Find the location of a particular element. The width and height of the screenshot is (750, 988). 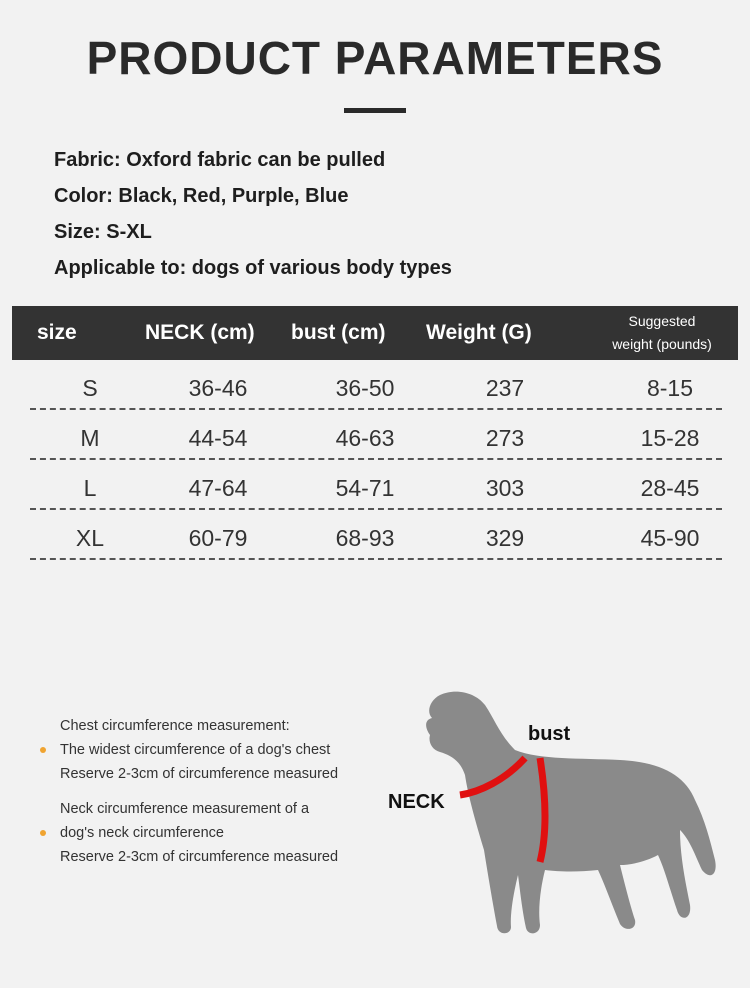

table-cell: 44-54 is located at coordinates (218, 438).